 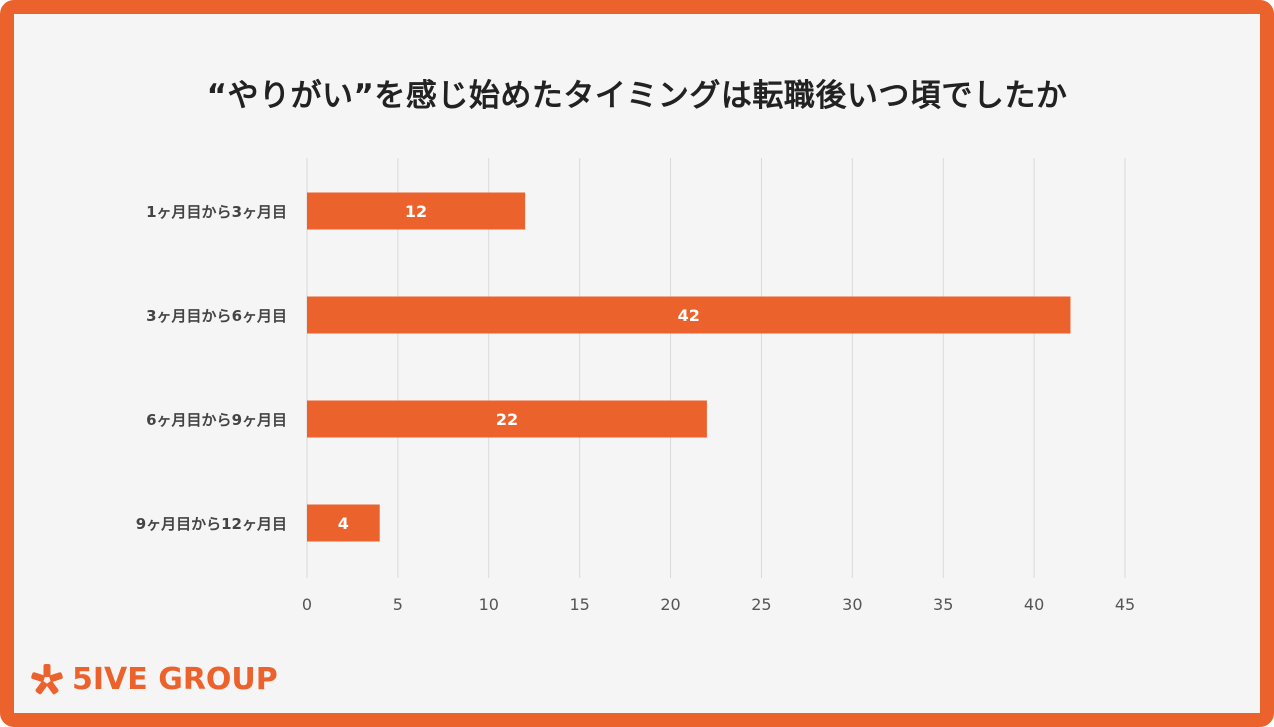 I want to click on x-tick-label: 20, so click(x=670, y=604).